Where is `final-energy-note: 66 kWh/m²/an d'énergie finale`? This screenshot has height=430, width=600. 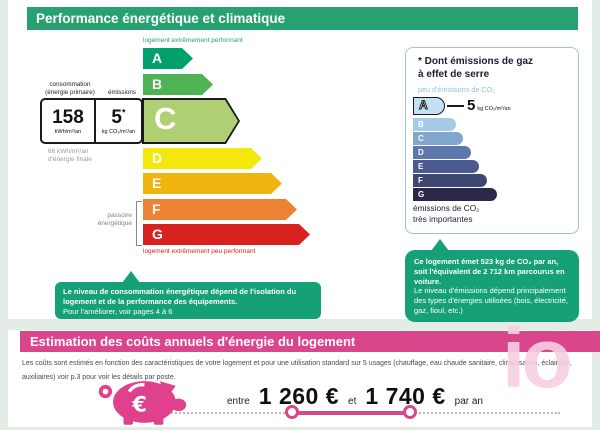 final-energy-note: 66 kWh/m²/an d'énergie finale is located at coordinates (70, 156).